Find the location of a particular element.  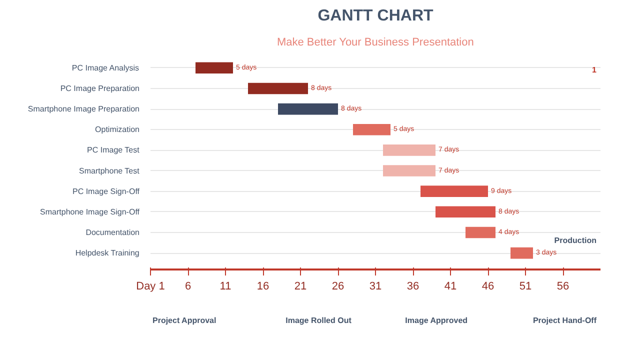

y-tick-label: PC Image Sign-Off is located at coordinates (106, 191).